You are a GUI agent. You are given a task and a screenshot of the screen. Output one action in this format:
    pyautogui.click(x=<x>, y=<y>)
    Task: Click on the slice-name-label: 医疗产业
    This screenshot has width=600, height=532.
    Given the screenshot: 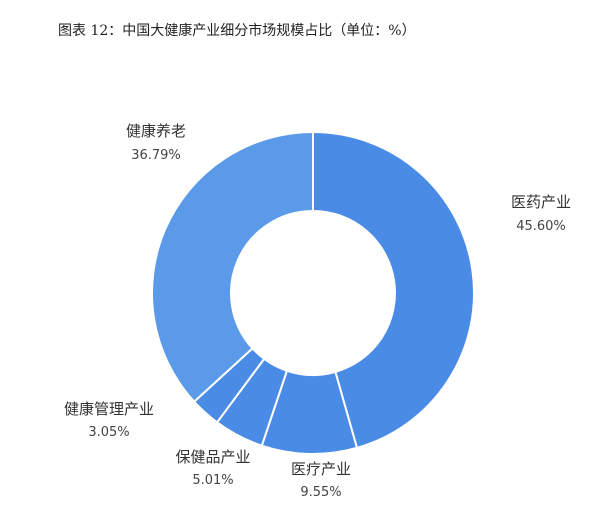 What is the action you would take?
    pyautogui.click(x=321, y=469)
    